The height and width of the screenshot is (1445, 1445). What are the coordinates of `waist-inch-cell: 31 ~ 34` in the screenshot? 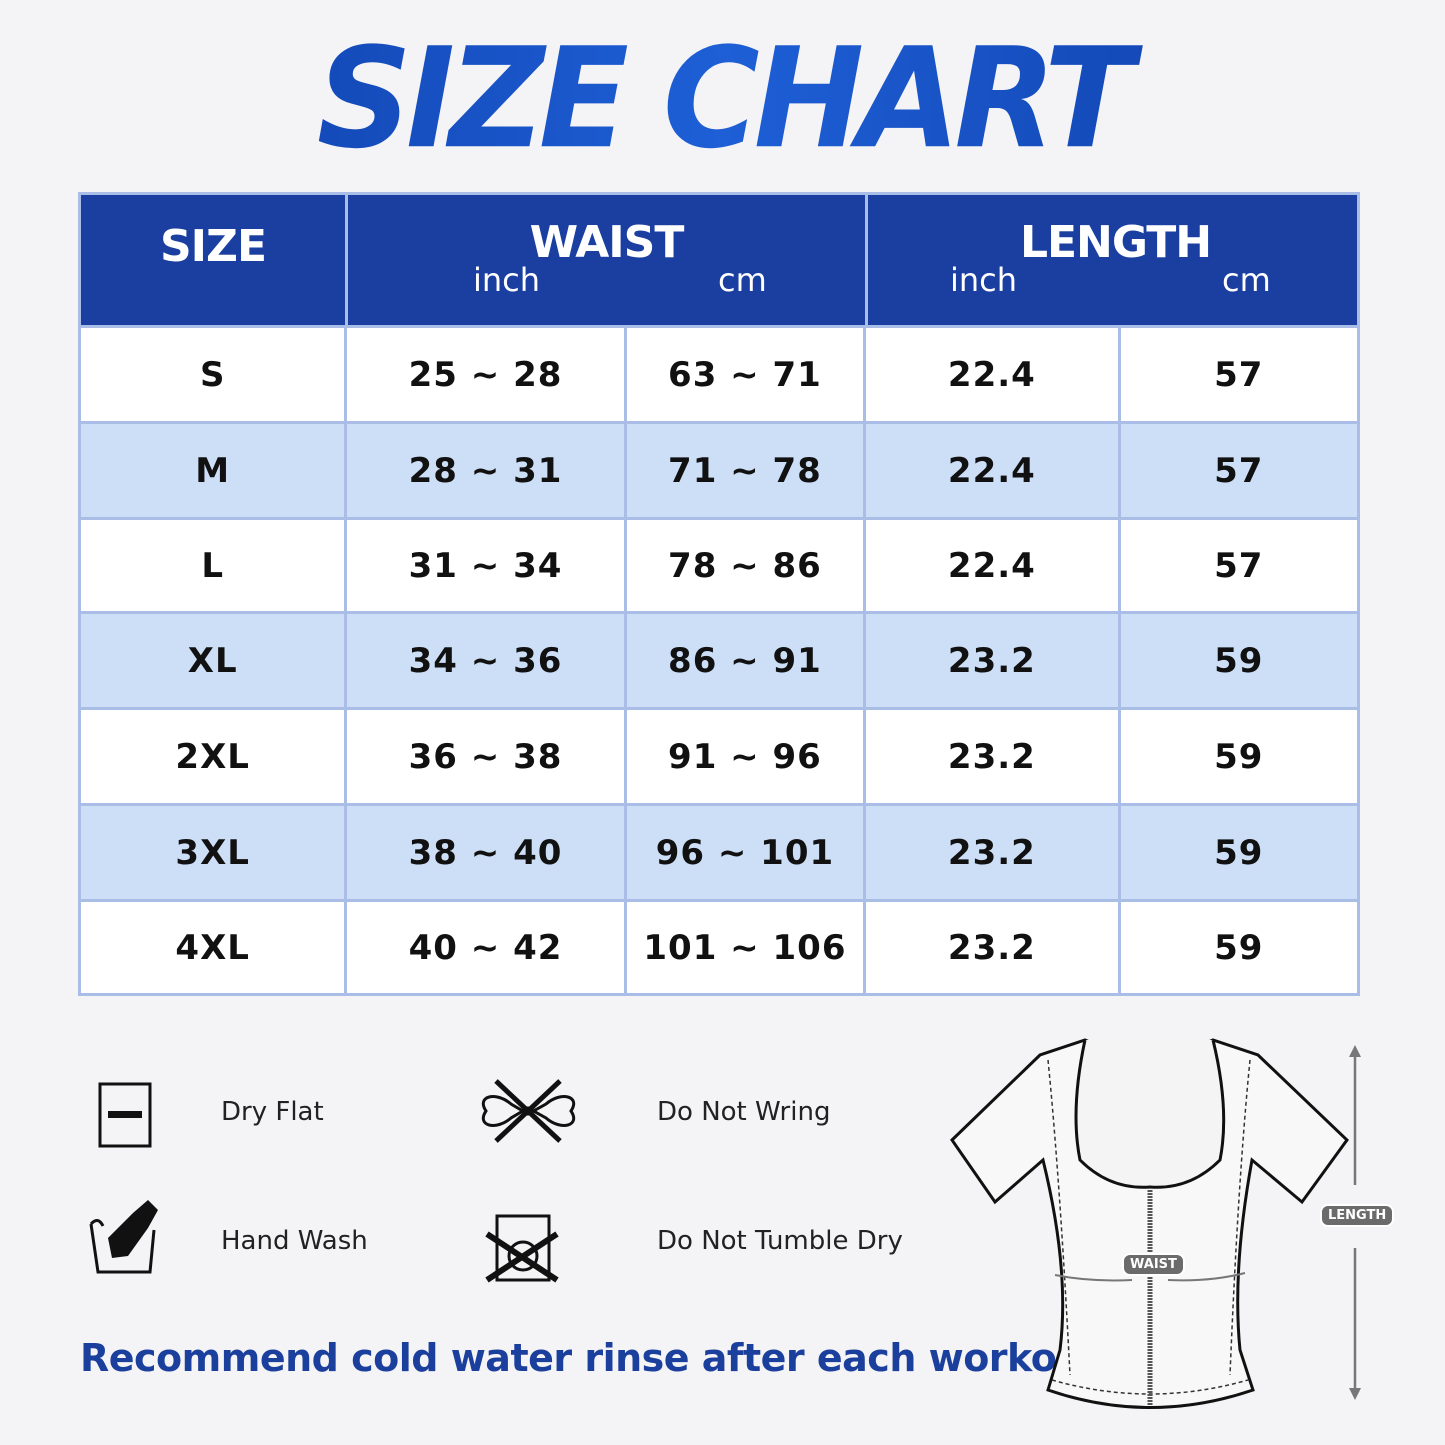 It's located at (487, 565).